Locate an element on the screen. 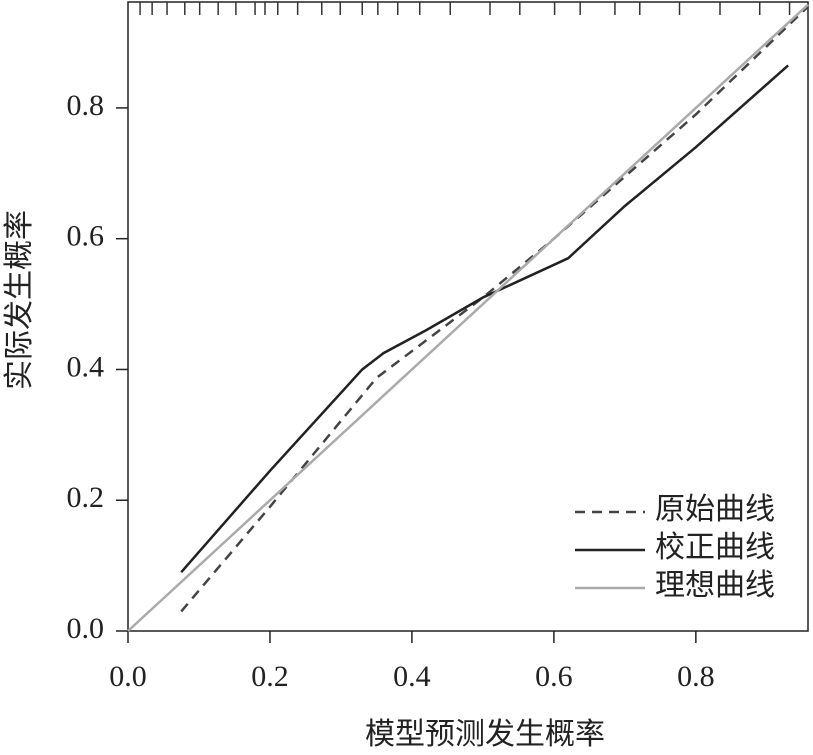  x-tick-label: 0.4 is located at coordinates (412, 676).